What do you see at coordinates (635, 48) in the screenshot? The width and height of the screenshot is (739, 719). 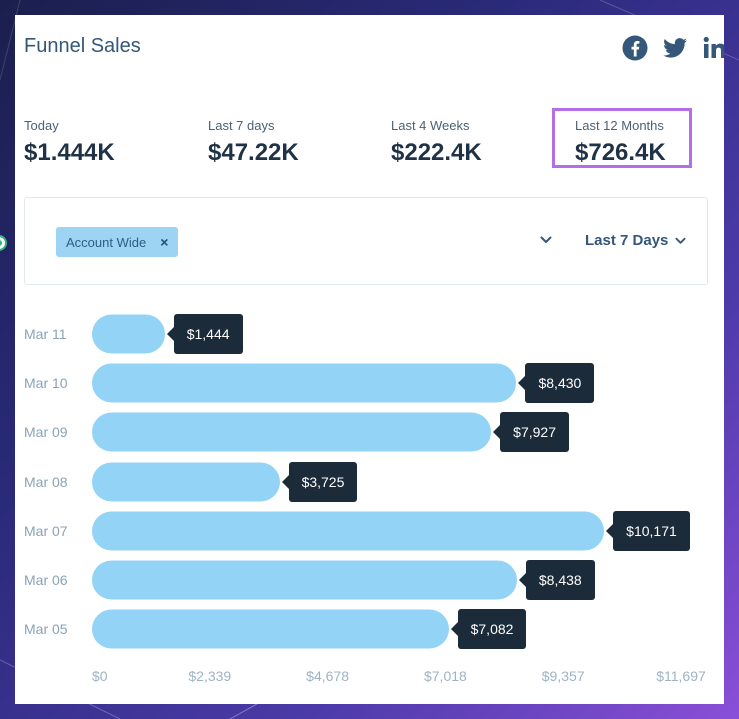 I see `facebook-icon` at bounding box center [635, 48].